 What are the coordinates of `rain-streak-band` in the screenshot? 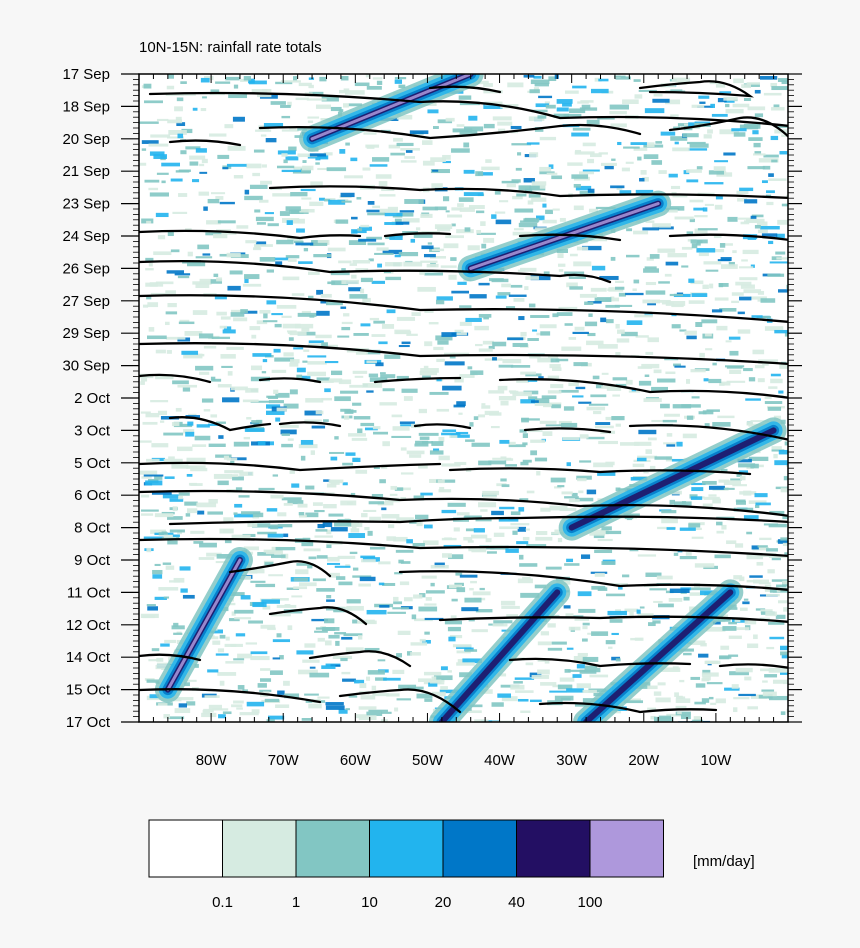 It's located at (204, 625).